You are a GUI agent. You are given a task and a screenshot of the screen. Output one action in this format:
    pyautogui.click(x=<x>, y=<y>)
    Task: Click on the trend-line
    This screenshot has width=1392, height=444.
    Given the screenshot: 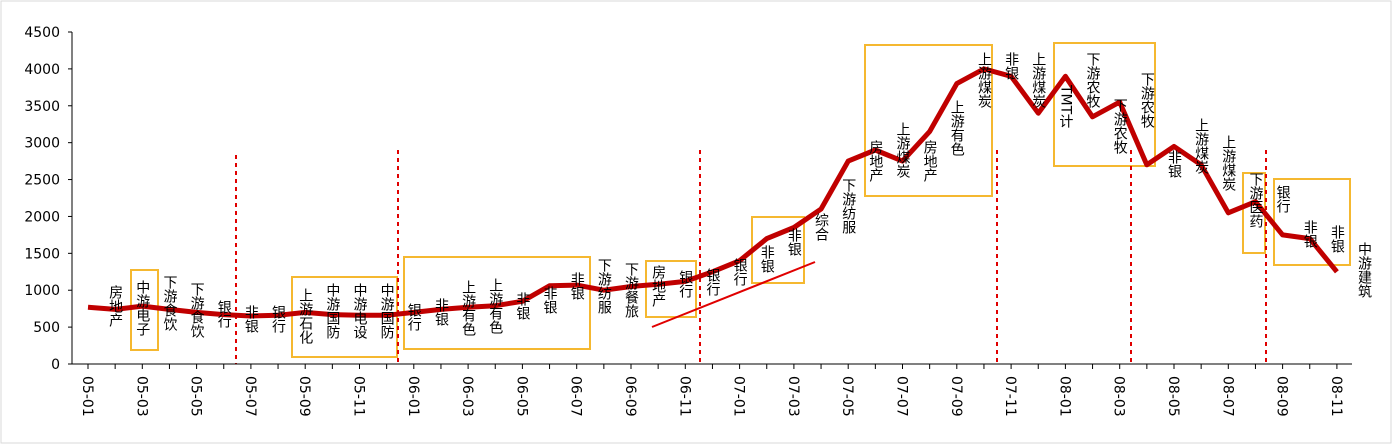 What is the action you would take?
    pyautogui.click(x=733, y=294)
    